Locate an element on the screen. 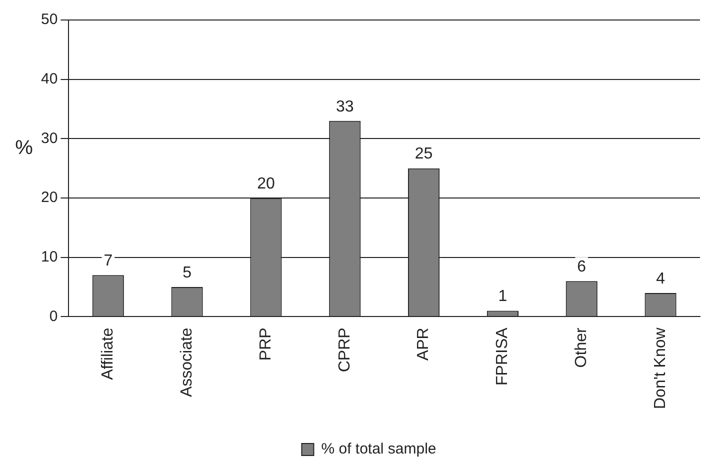 This screenshot has height=475, width=718. data-label: 5 is located at coordinates (187, 273).